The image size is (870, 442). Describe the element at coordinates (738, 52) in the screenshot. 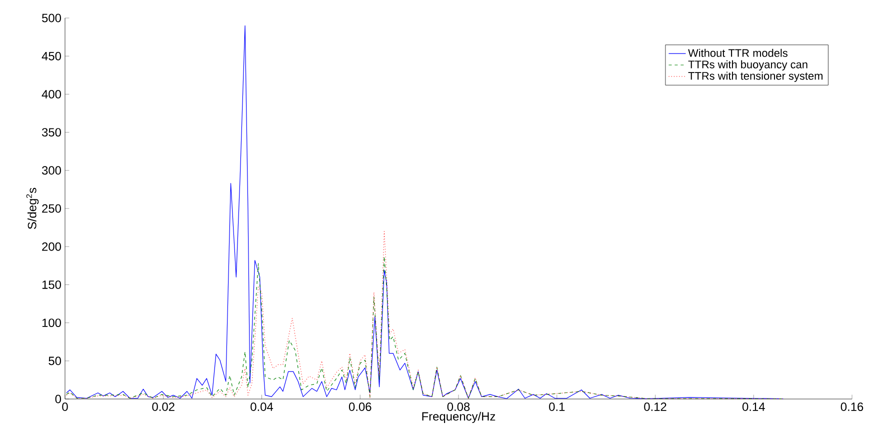

I see `legend-label: Without TTR models` at that location.